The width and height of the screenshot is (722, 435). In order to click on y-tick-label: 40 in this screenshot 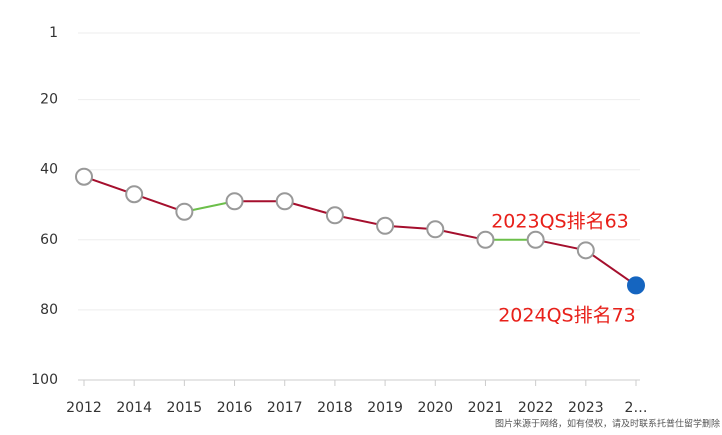, I will do `click(49, 170)`.